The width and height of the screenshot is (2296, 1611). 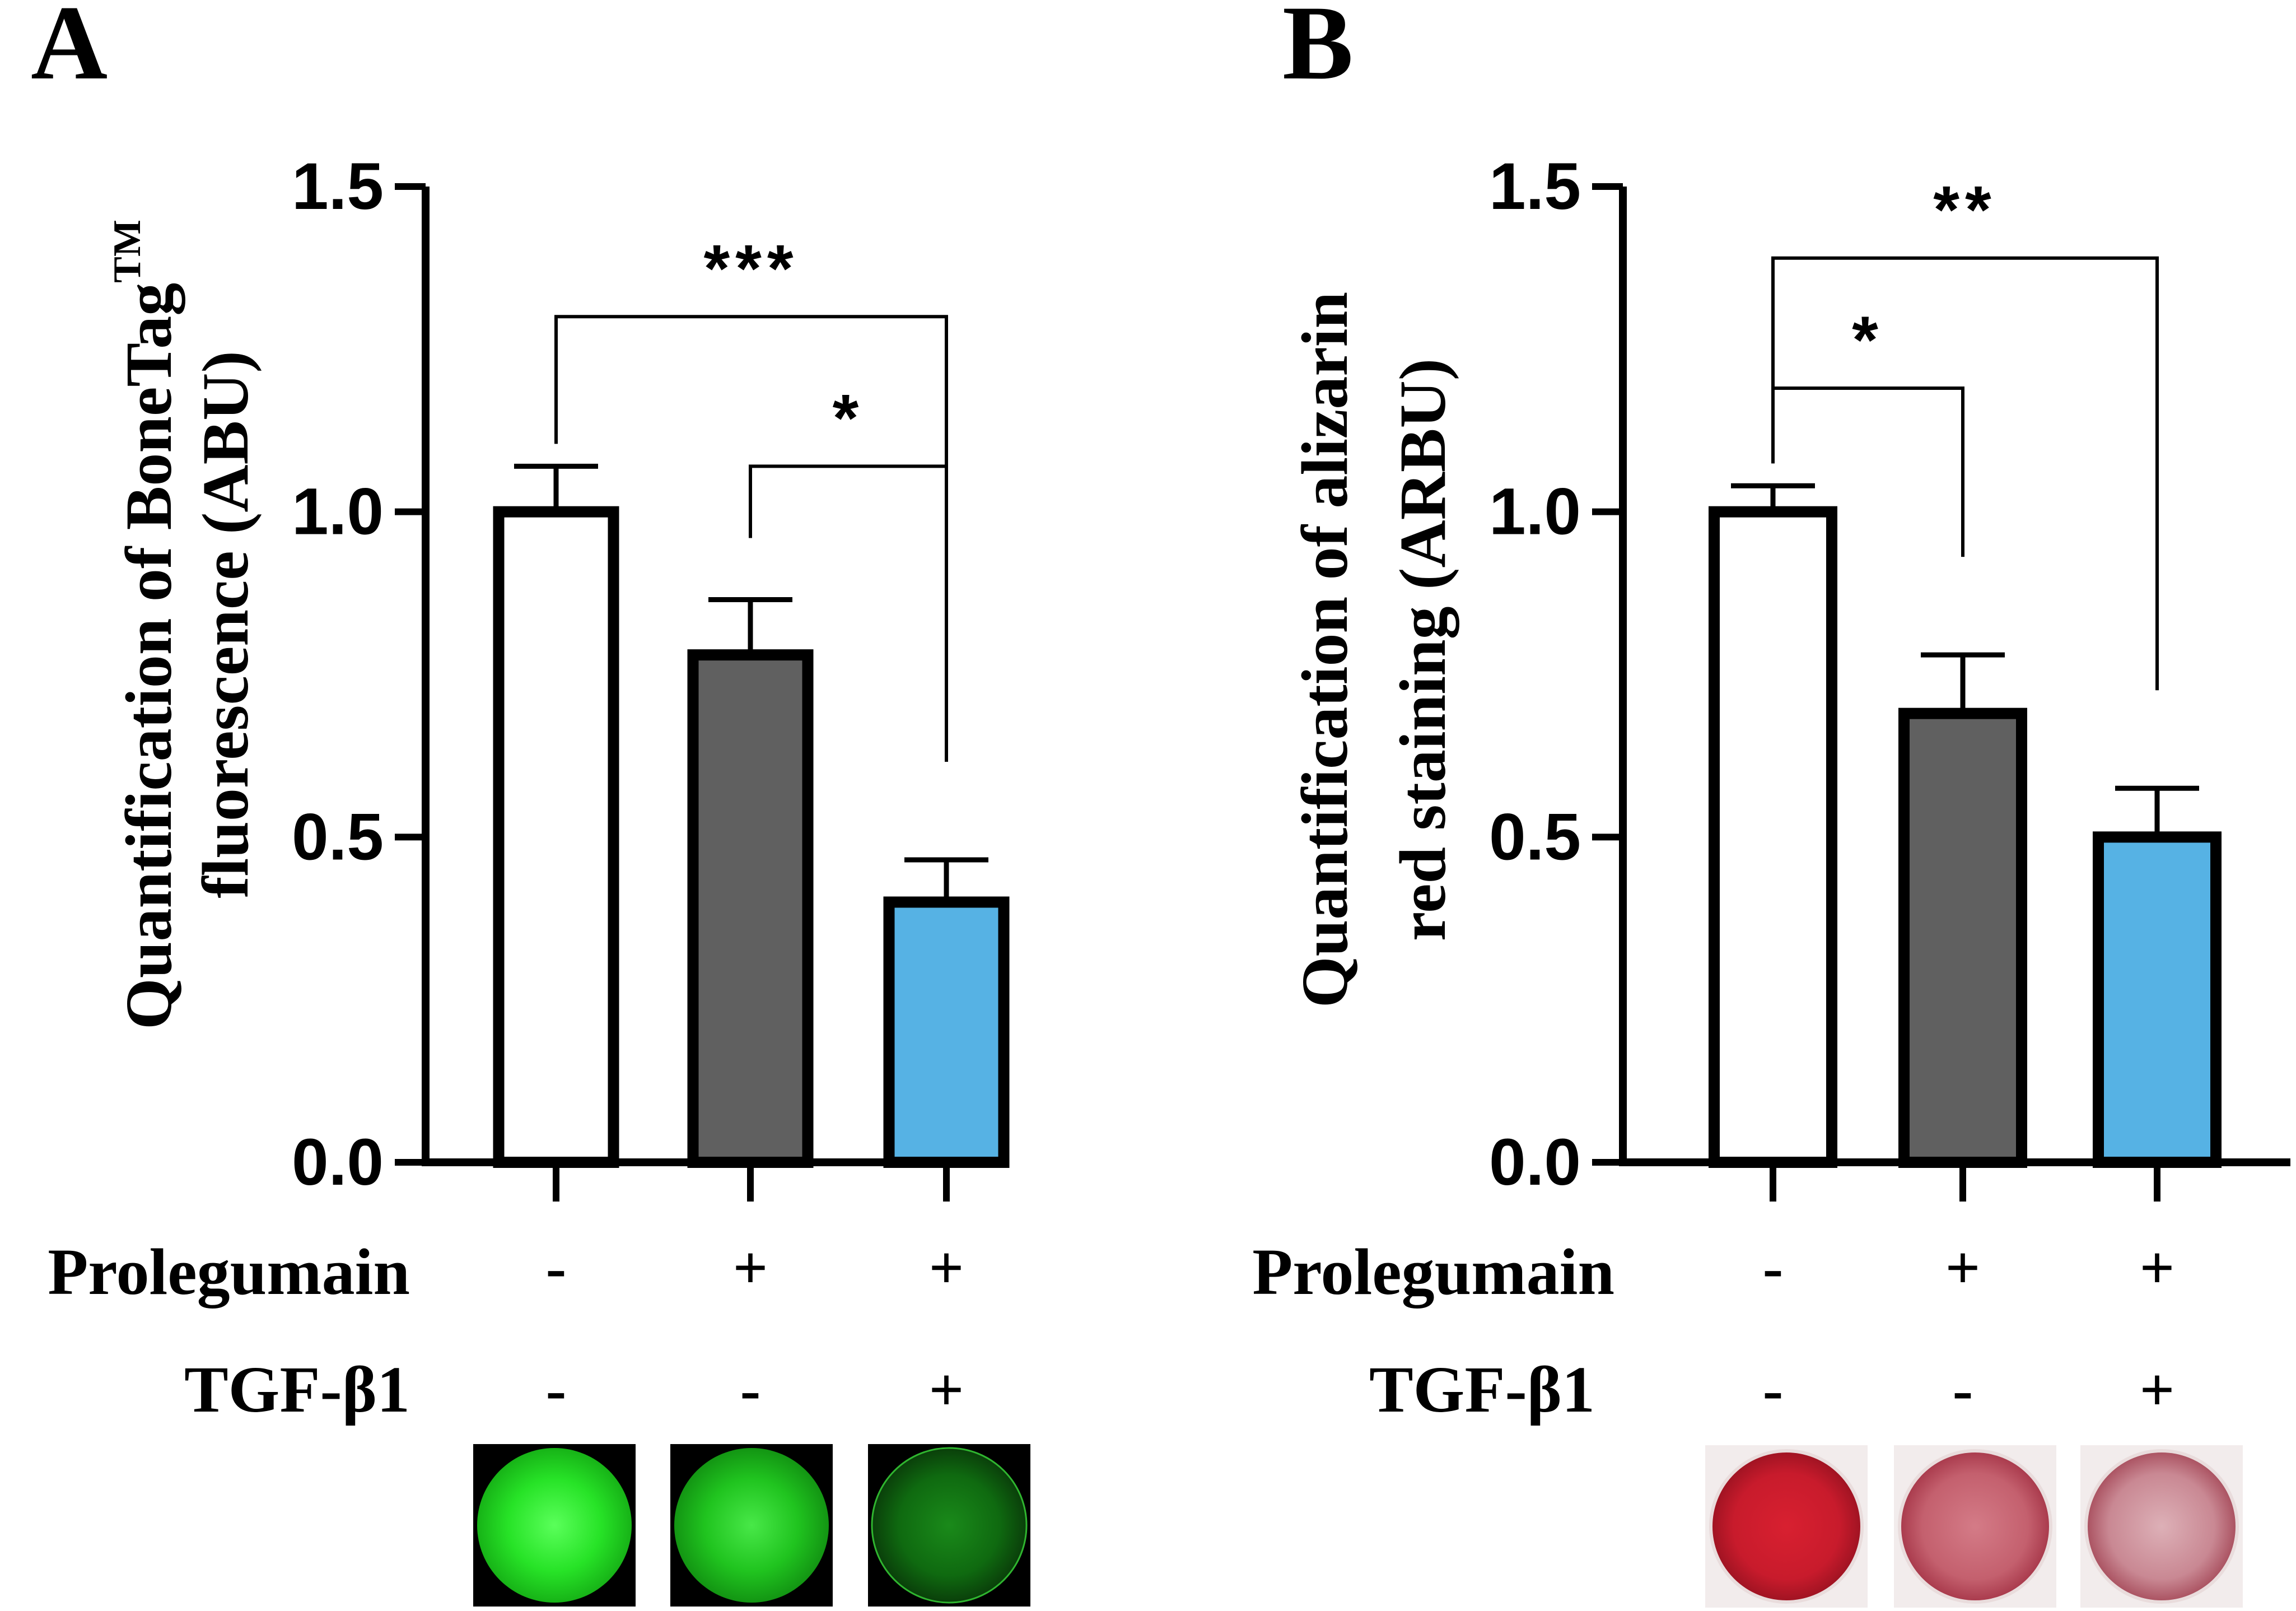 What do you see at coordinates (556, 1267) in the screenshot?
I see `chart-a-row1-value: -` at bounding box center [556, 1267].